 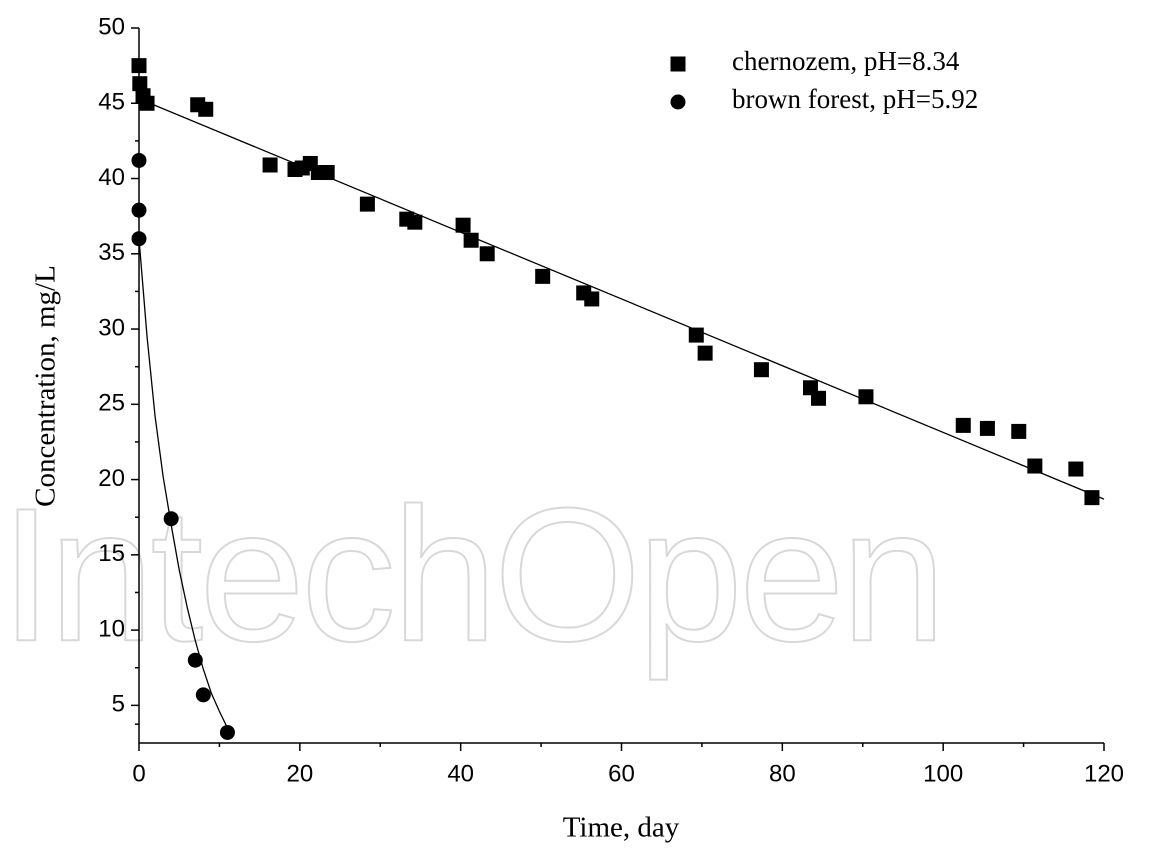 I want to click on x-axis-title: Time, day, so click(x=621, y=828).